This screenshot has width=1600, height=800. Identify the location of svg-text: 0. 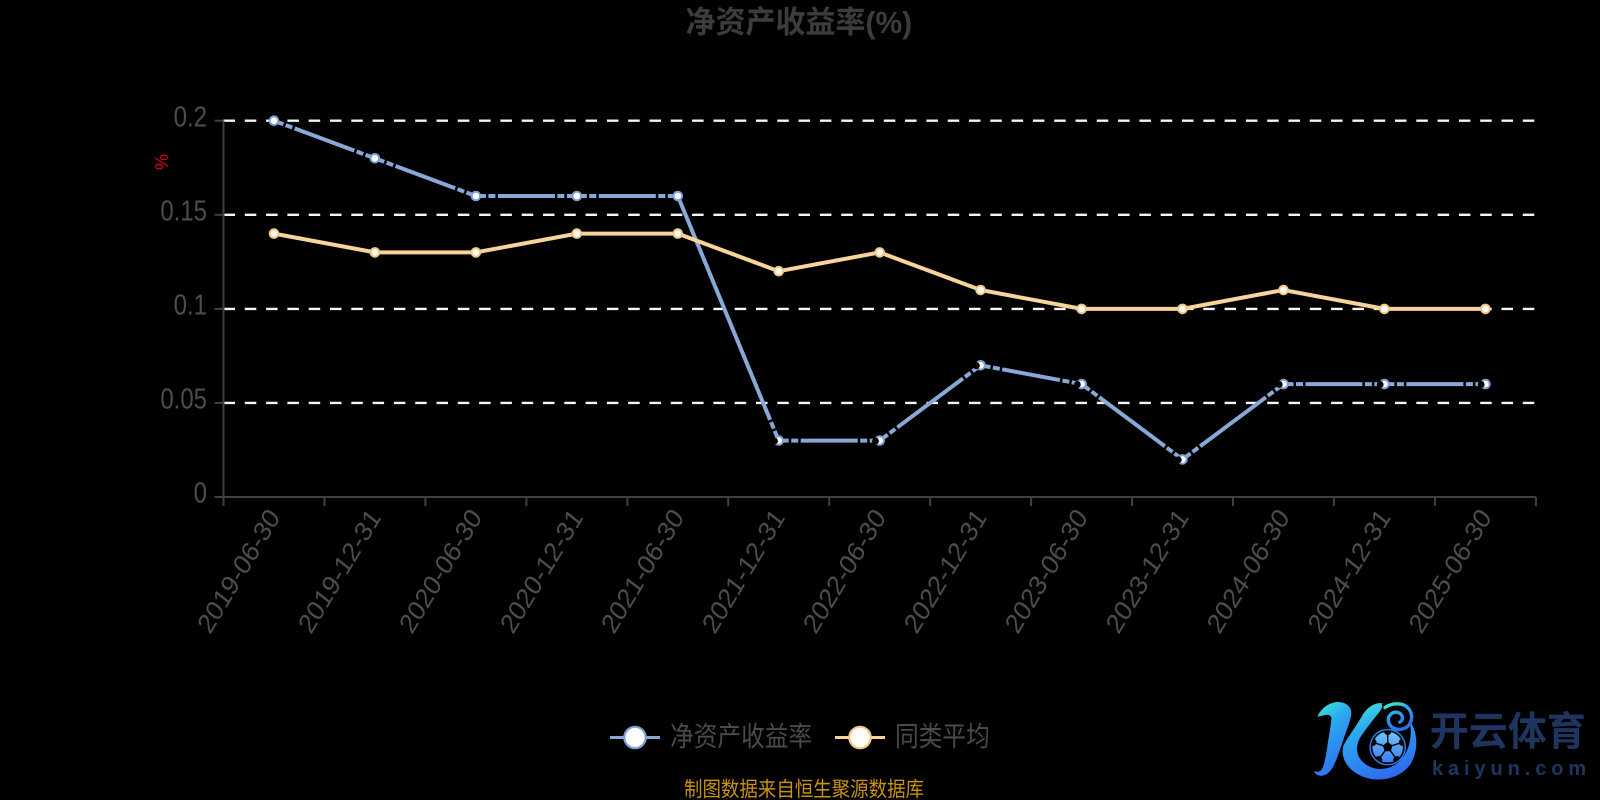
(200, 493).